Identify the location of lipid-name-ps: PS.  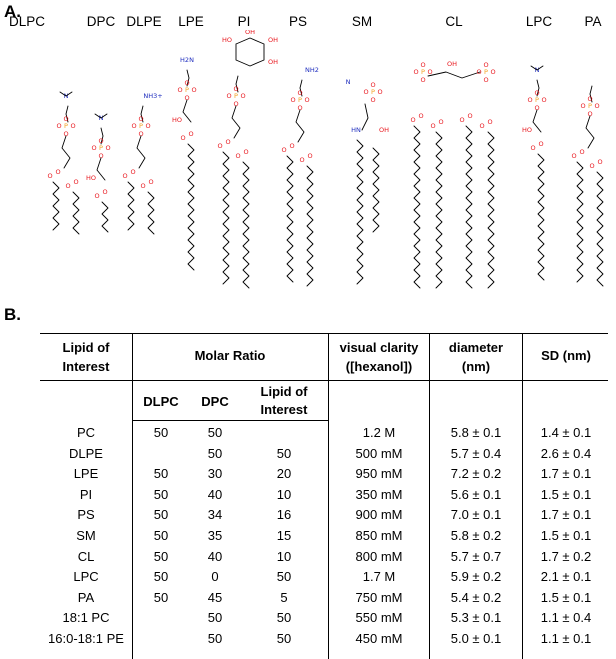
(297, 21).